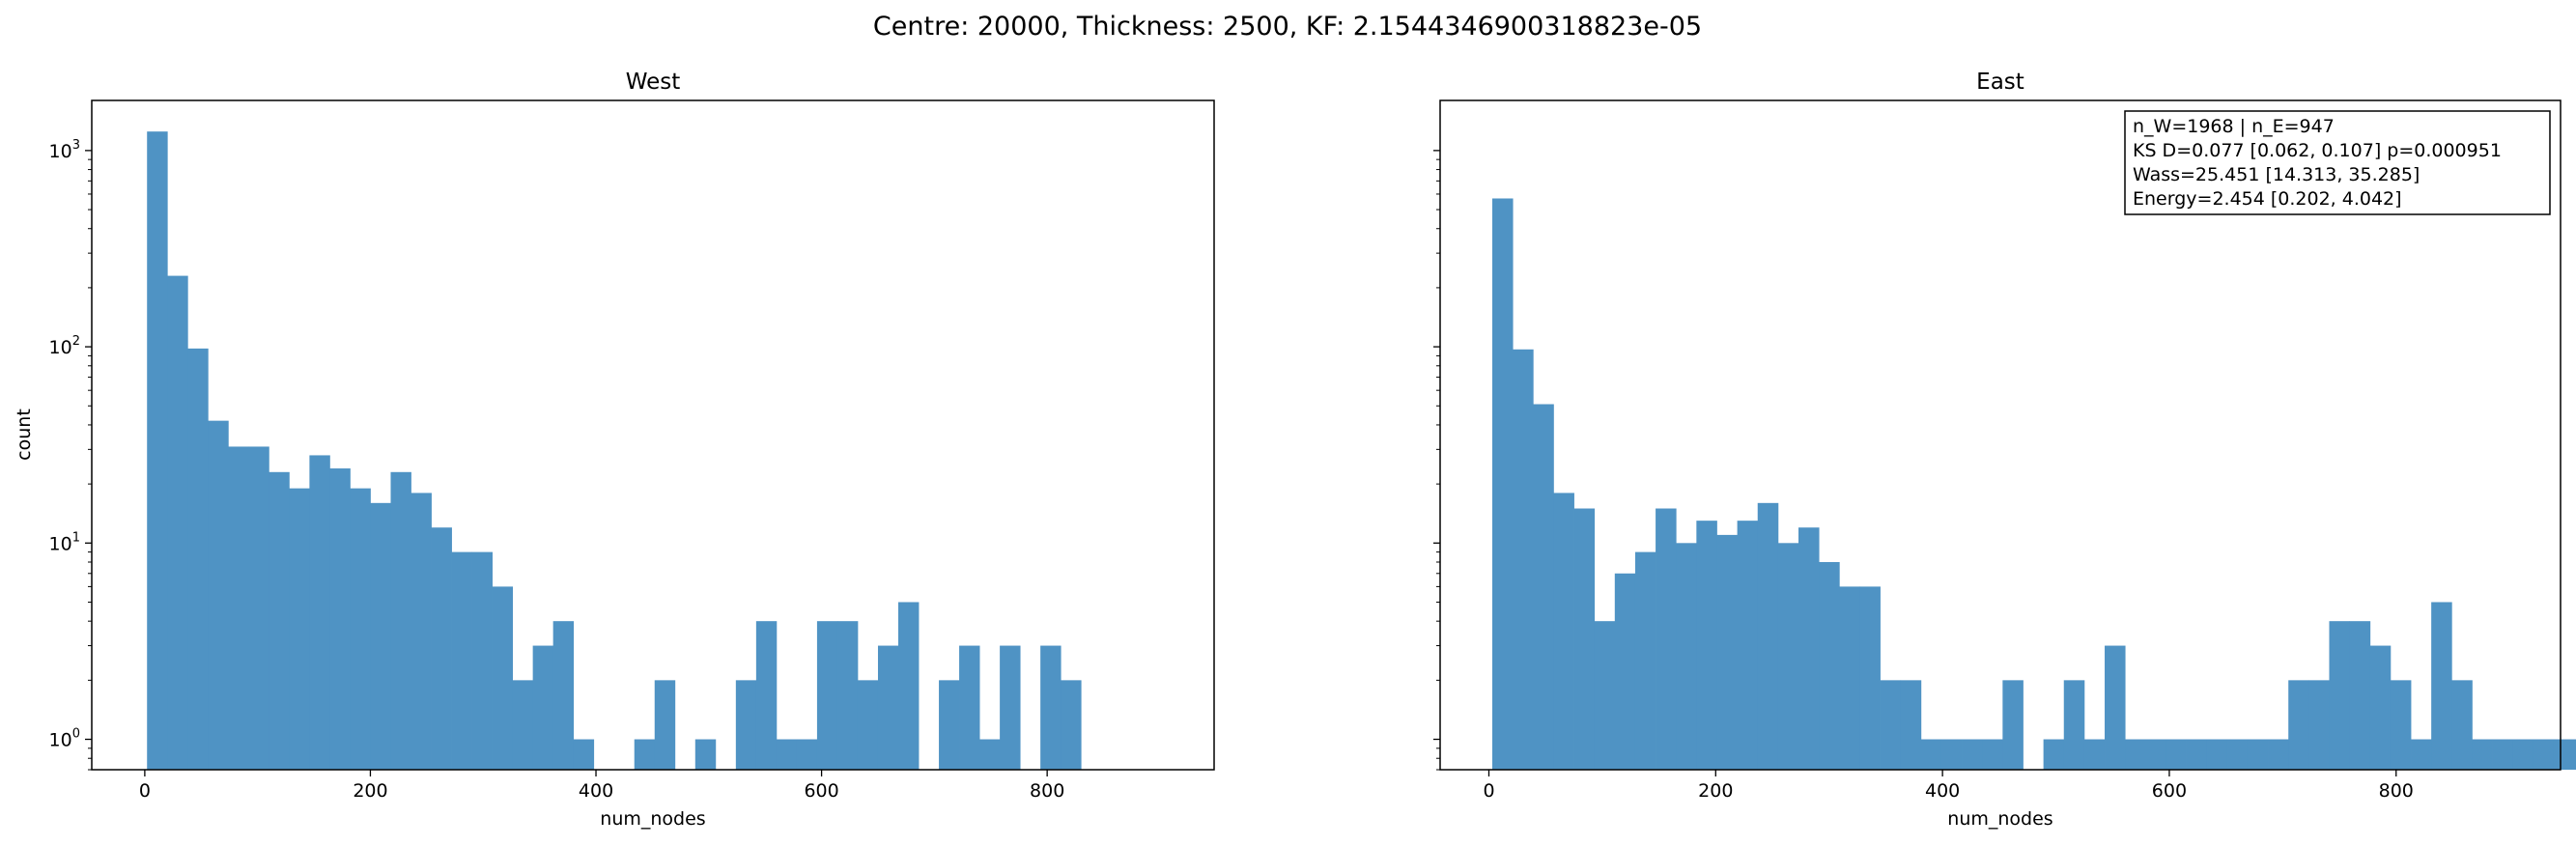  I want to click on east-x-tick-label: 800, so click(2396, 791).